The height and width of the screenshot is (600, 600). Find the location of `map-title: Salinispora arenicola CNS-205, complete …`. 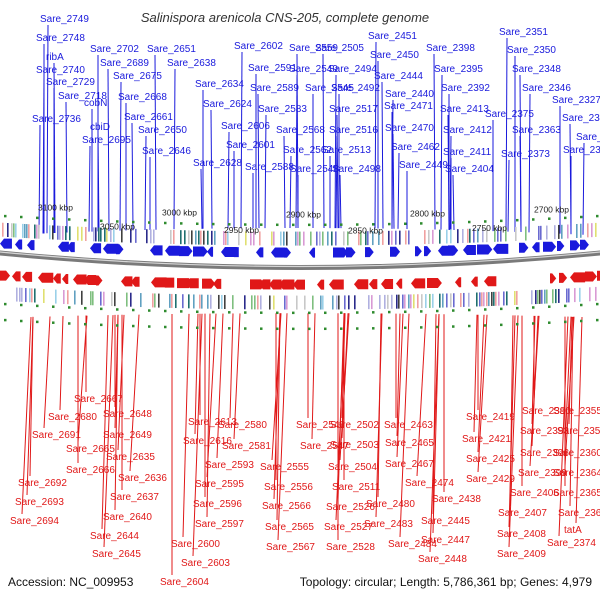

map-title: Salinispora arenicola CNS-205, complete … is located at coordinates (285, 17).